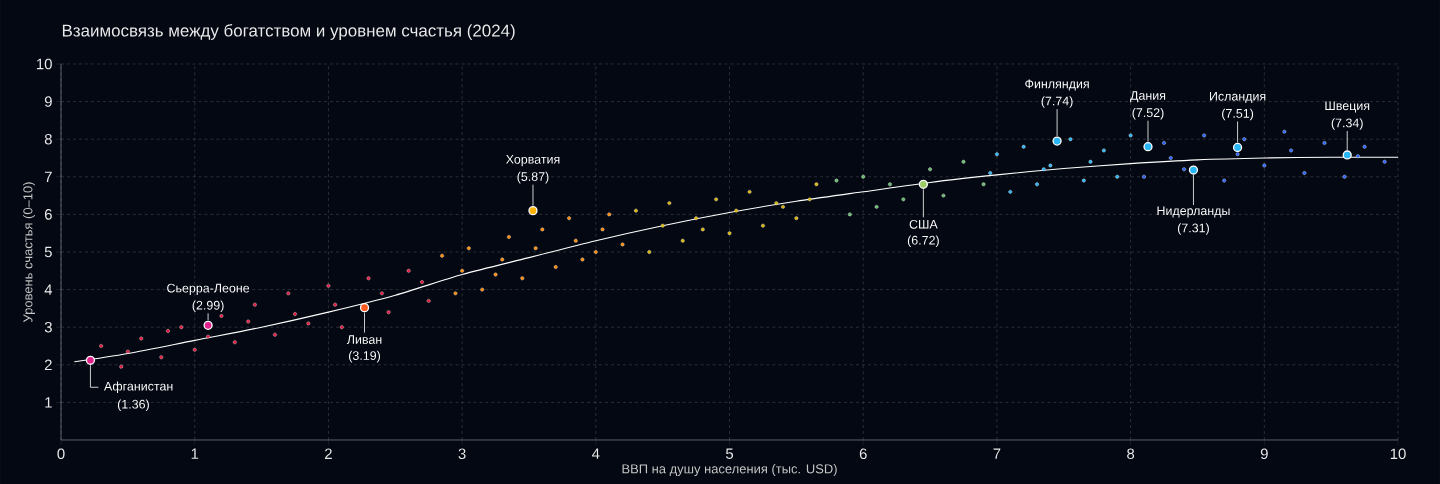  I want to click on x-axis-title: ВВП на душу населения (тыс. USD), so click(729, 469).